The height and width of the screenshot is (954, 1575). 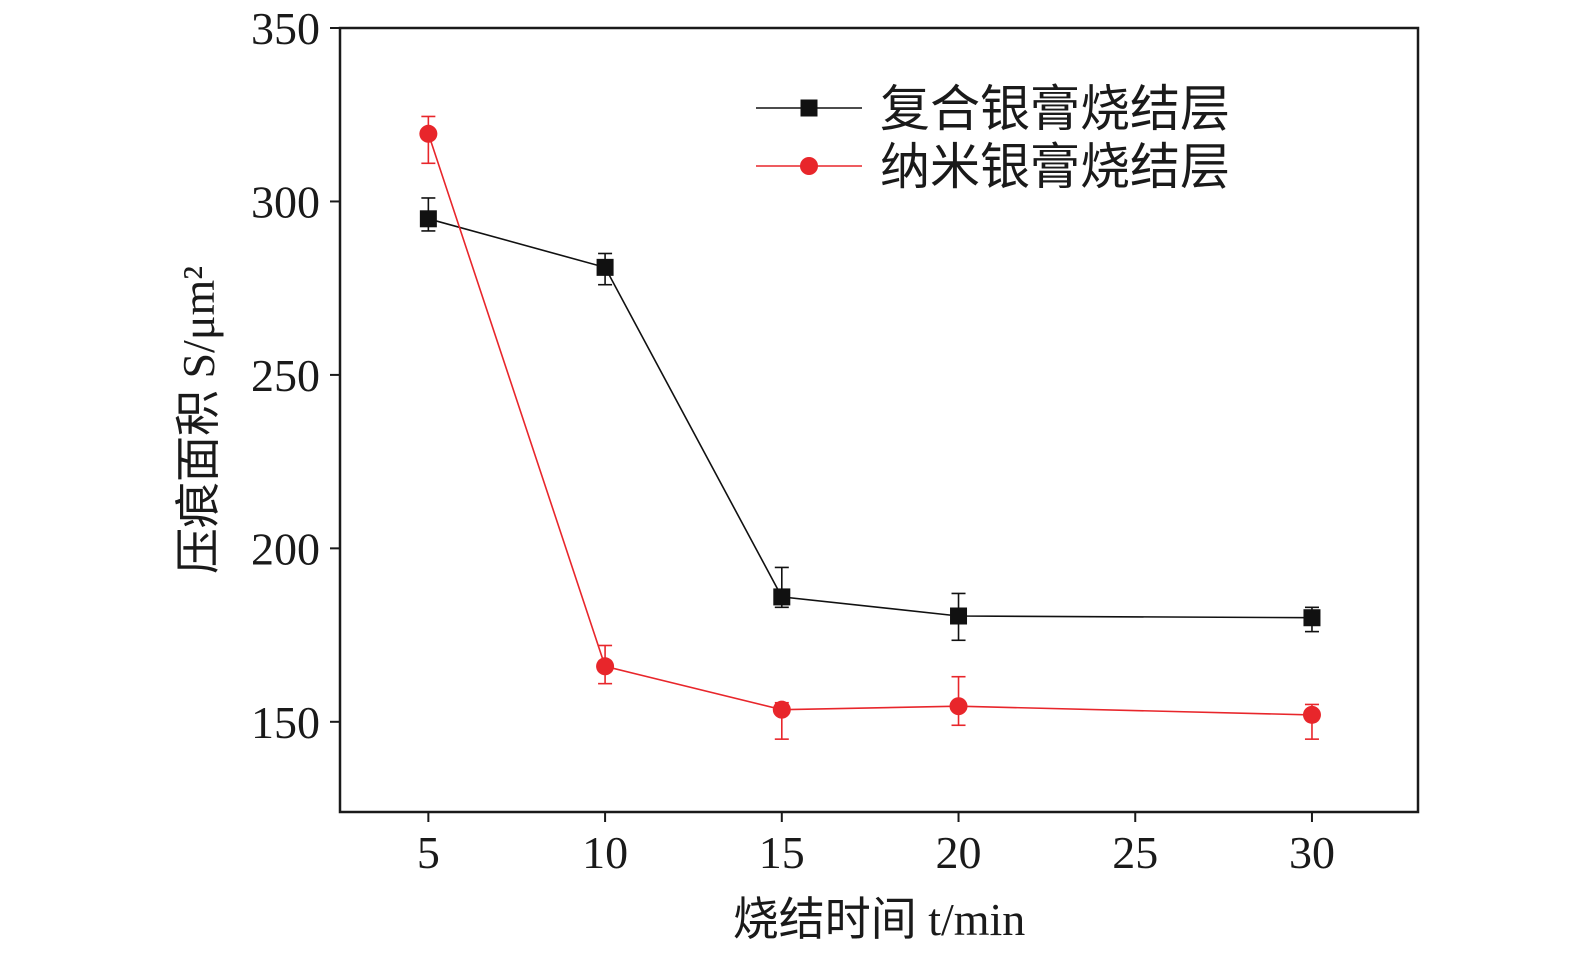 What do you see at coordinates (285, 375) in the screenshot?
I see `y-tick-label: 250` at bounding box center [285, 375].